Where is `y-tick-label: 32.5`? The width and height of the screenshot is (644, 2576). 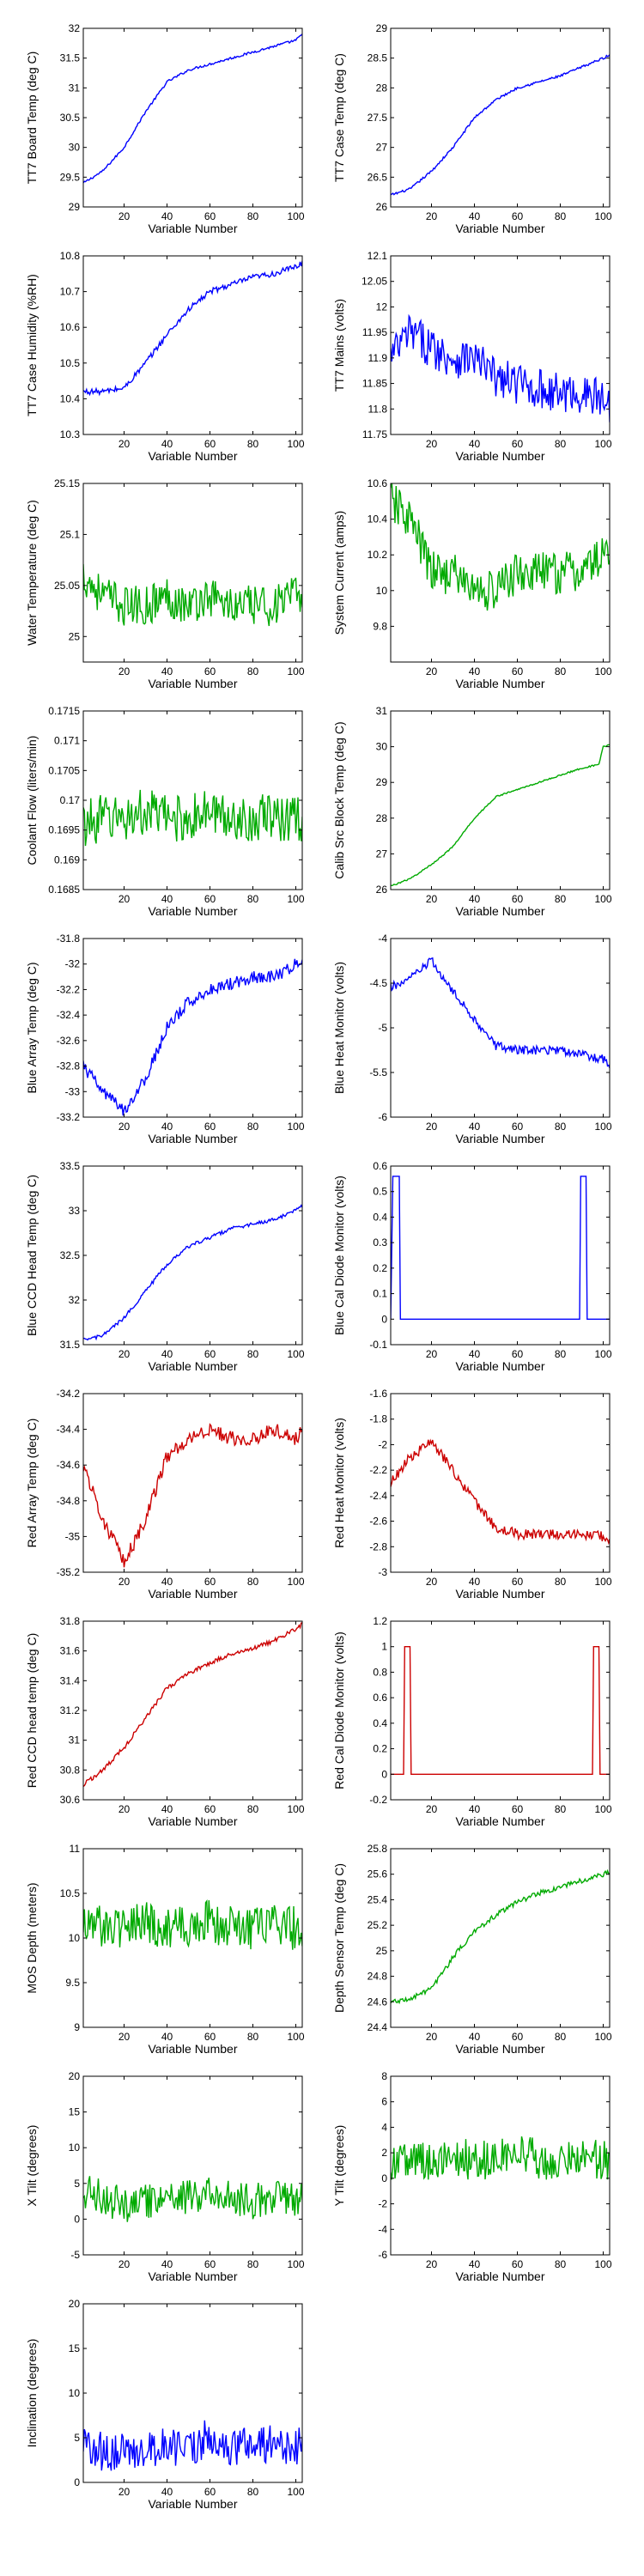 y-tick-label: 32.5 is located at coordinates (70, 1255).